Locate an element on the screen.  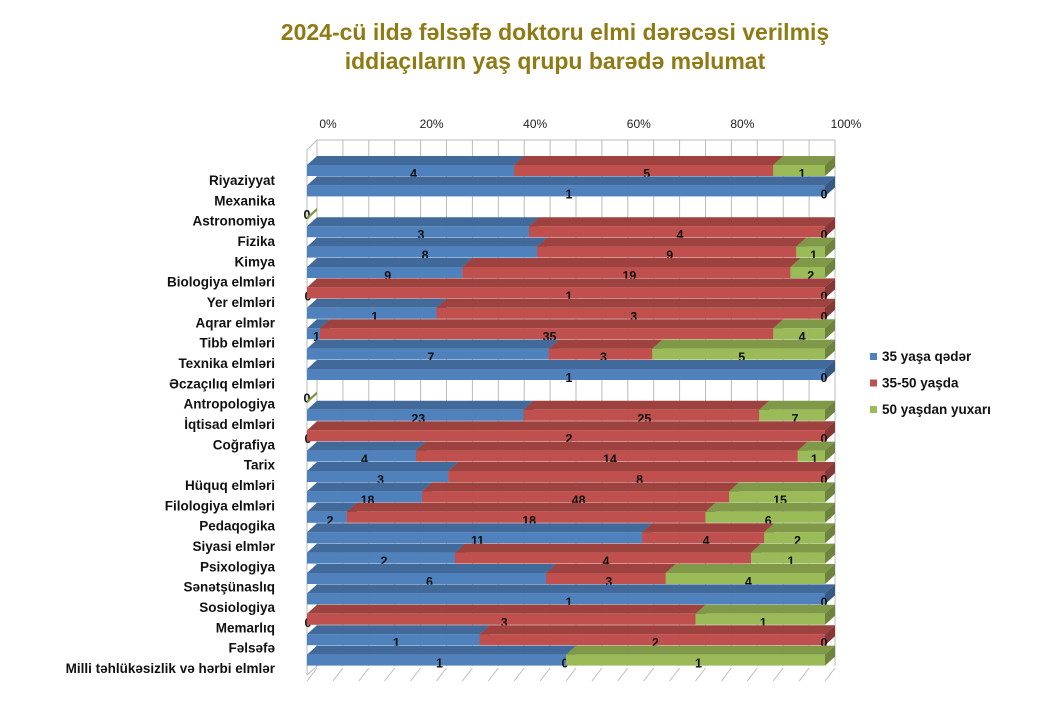
category-label: Milli təhlükəsizlik və hərbi elmlər is located at coordinates (171, 668).